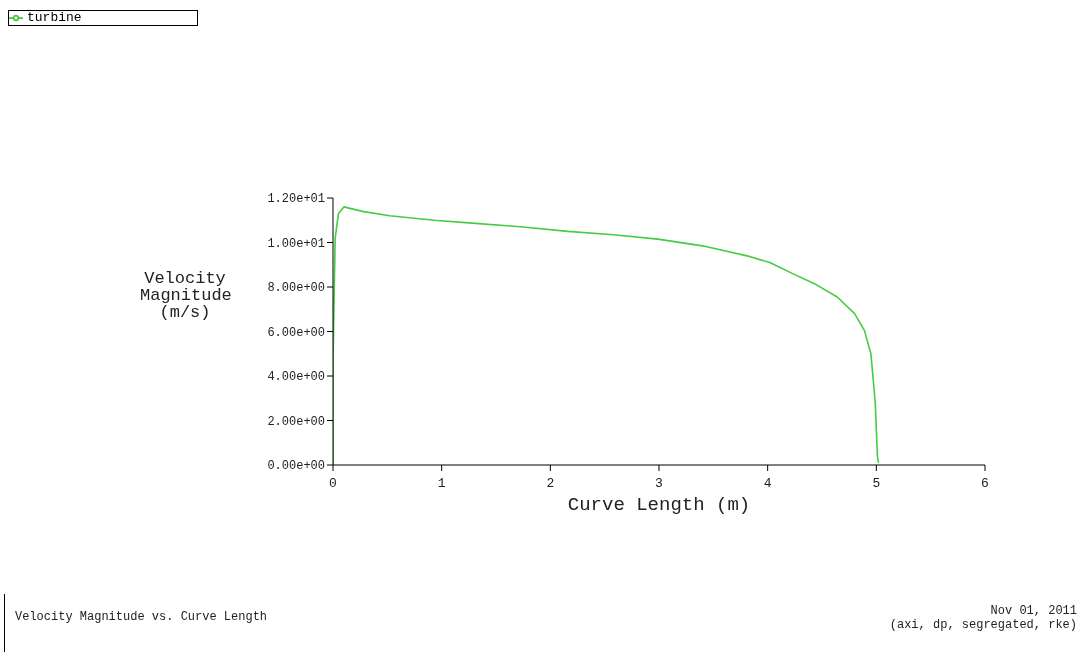  Describe the element at coordinates (54, 18) in the screenshot. I see `legend-label: turbine` at that location.